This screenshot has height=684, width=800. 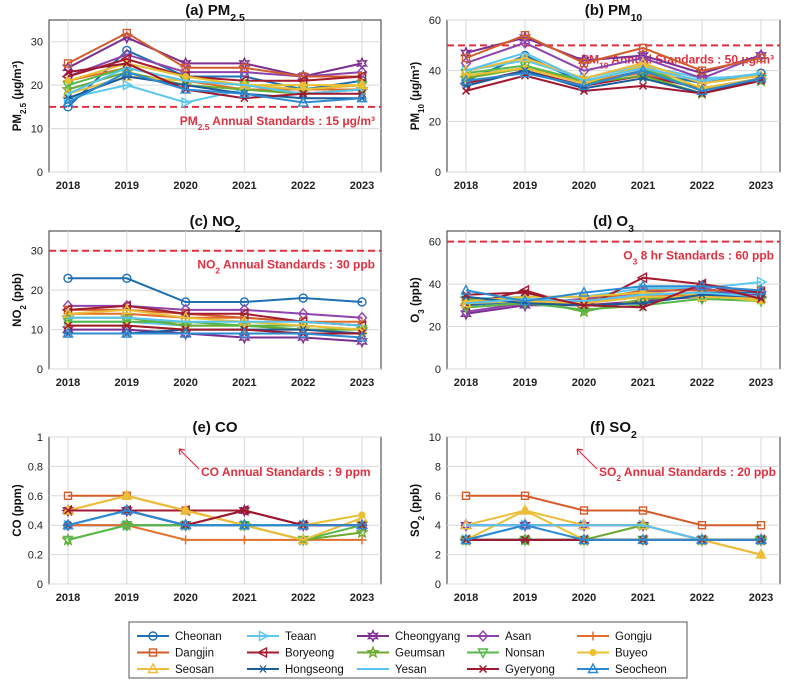 I want to click on chart-title: (b) PM10, so click(x=614, y=13).